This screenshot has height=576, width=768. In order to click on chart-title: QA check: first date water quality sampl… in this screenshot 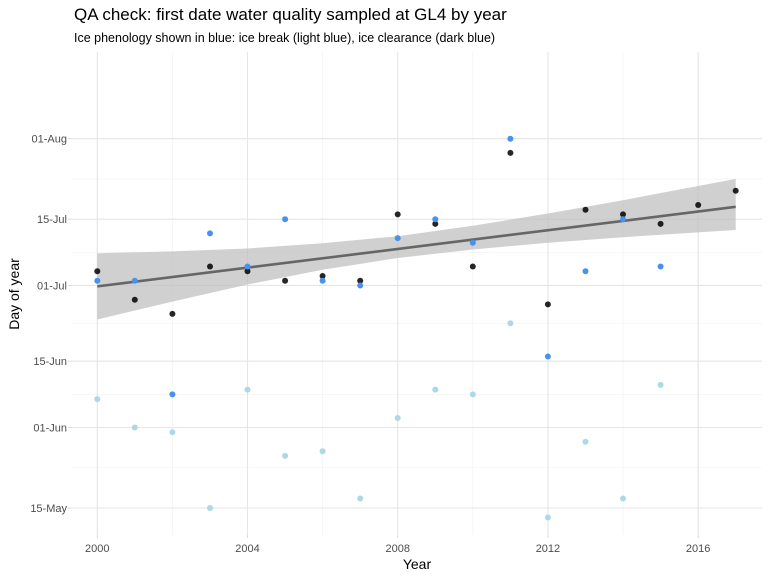, I will do `click(290, 14)`.